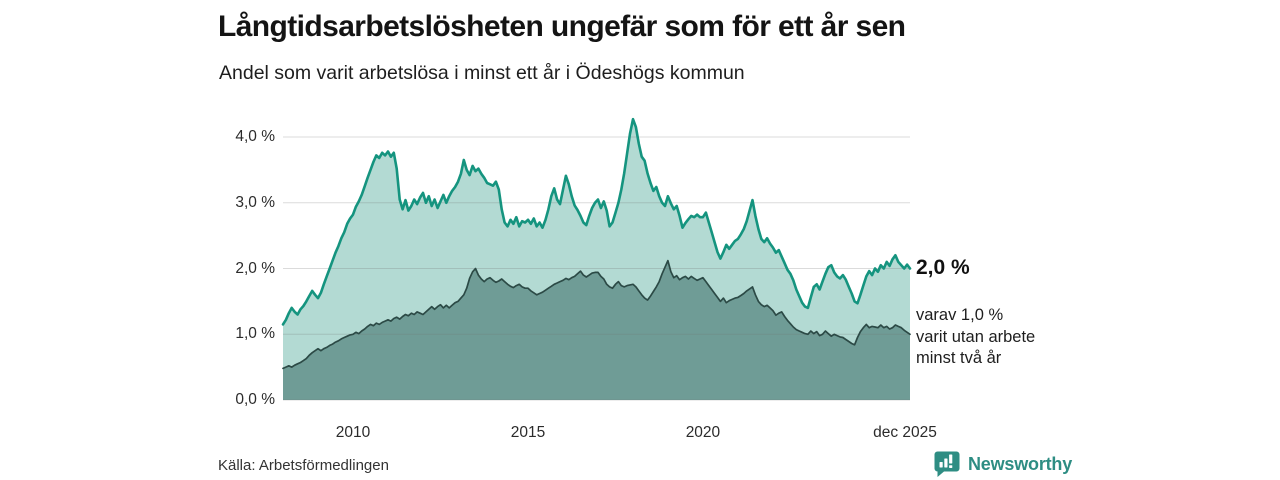  Describe the element at coordinates (1020, 463) in the screenshot. I see `newsworthy-wordmark: Newsworthy` at that location.